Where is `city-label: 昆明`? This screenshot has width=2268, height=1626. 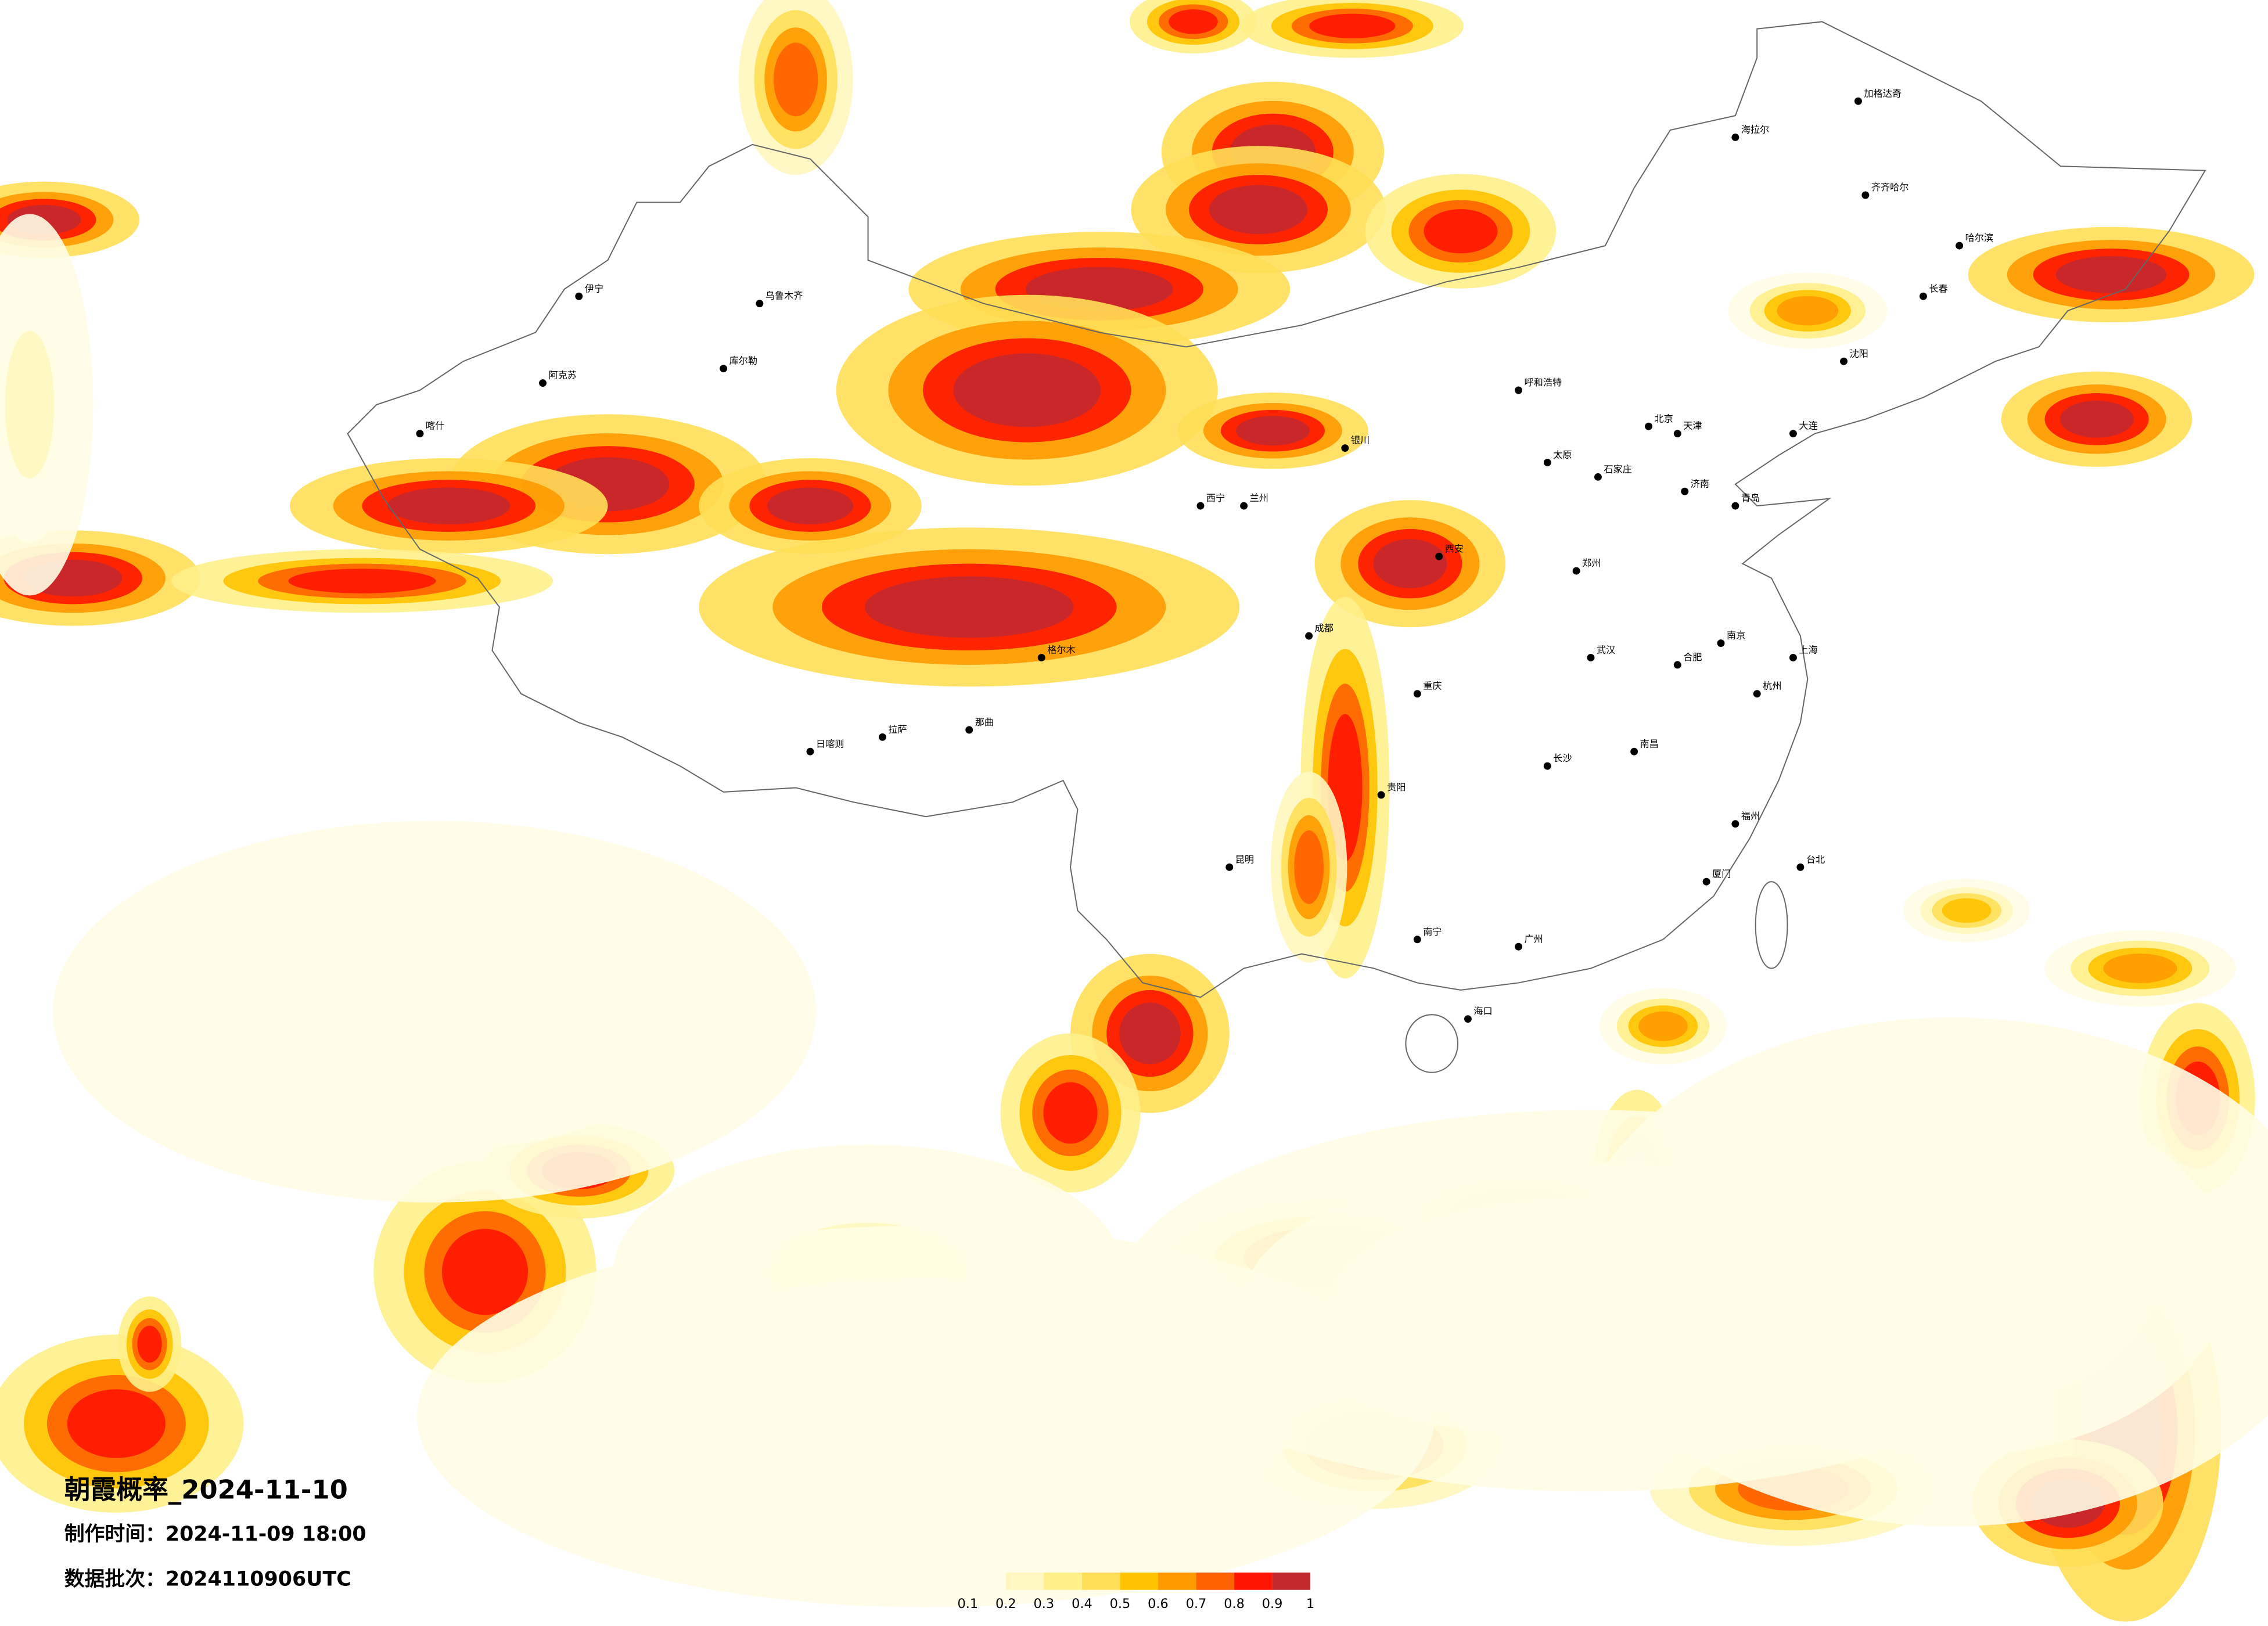
city-label: 昆明 is located at coordinates (1244, 859).